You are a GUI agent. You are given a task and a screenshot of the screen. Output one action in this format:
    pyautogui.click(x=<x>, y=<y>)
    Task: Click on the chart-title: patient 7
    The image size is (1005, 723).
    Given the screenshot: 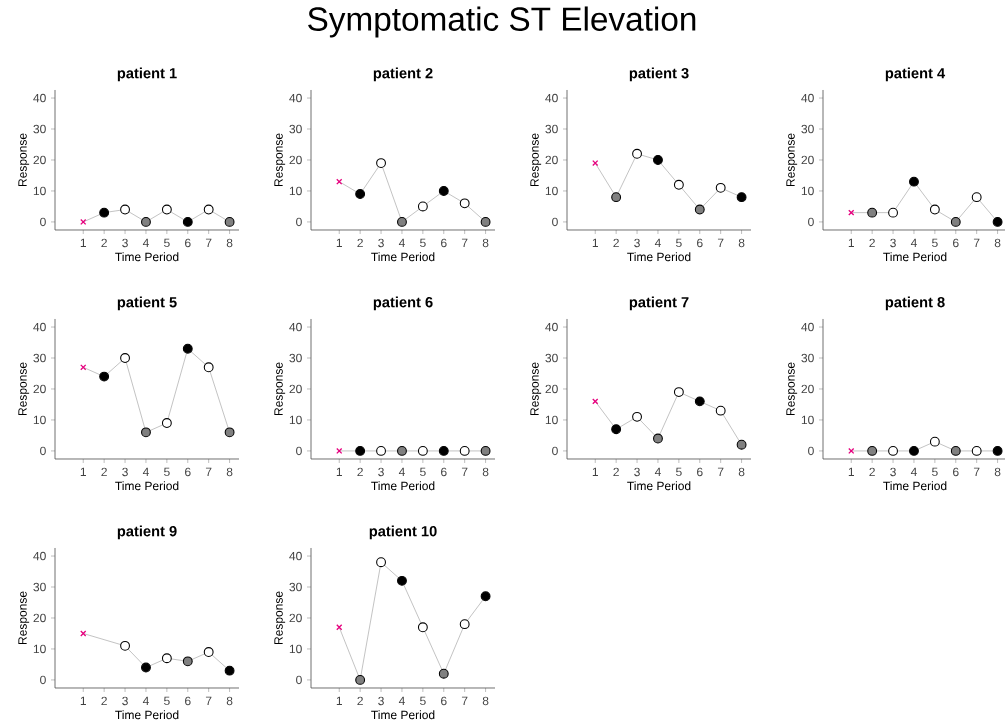 What is the action you would take?
    pyautogui.click(x=659, y=303)
    